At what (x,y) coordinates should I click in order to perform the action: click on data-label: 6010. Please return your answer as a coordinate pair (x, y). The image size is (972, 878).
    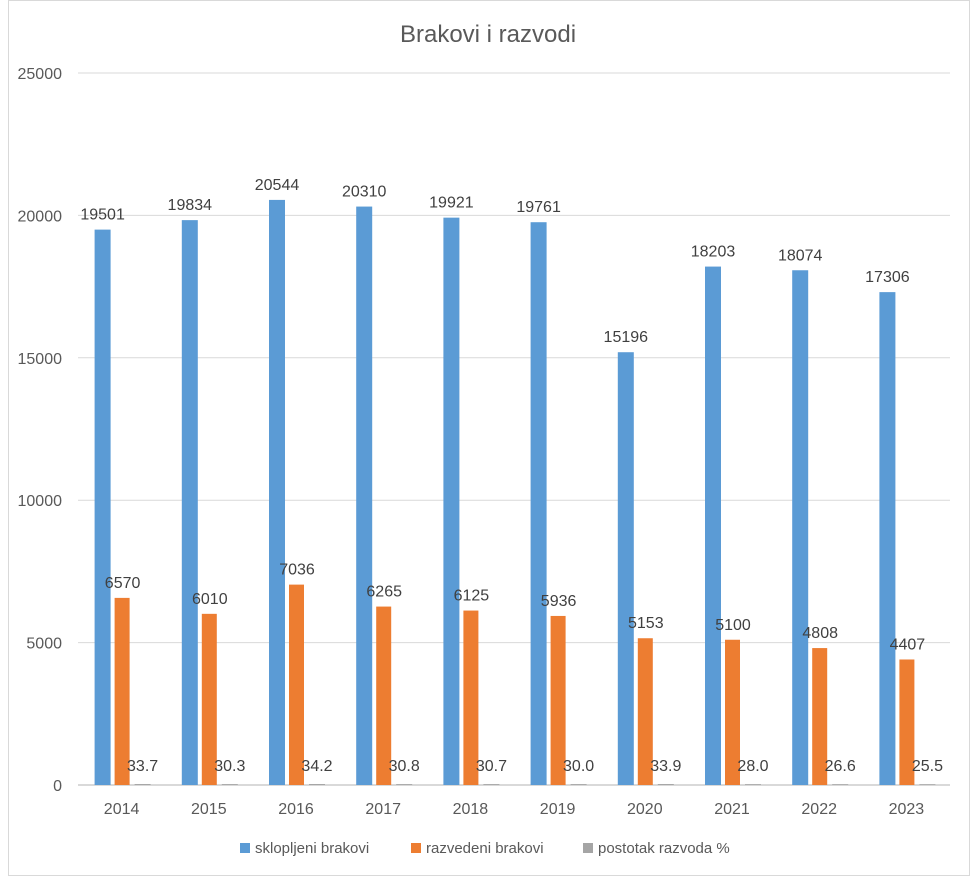
    Looking at the image, I should click on (210, 599).